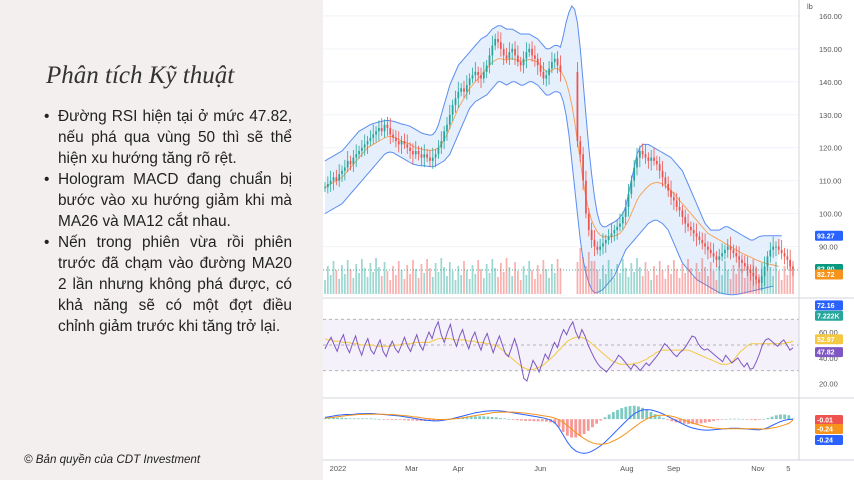 The width and height of the screenshot is (854, 480). Describe the element at coordinates (673, 468) in the screenshot. I see `x-axis-label: Sep` at that location.